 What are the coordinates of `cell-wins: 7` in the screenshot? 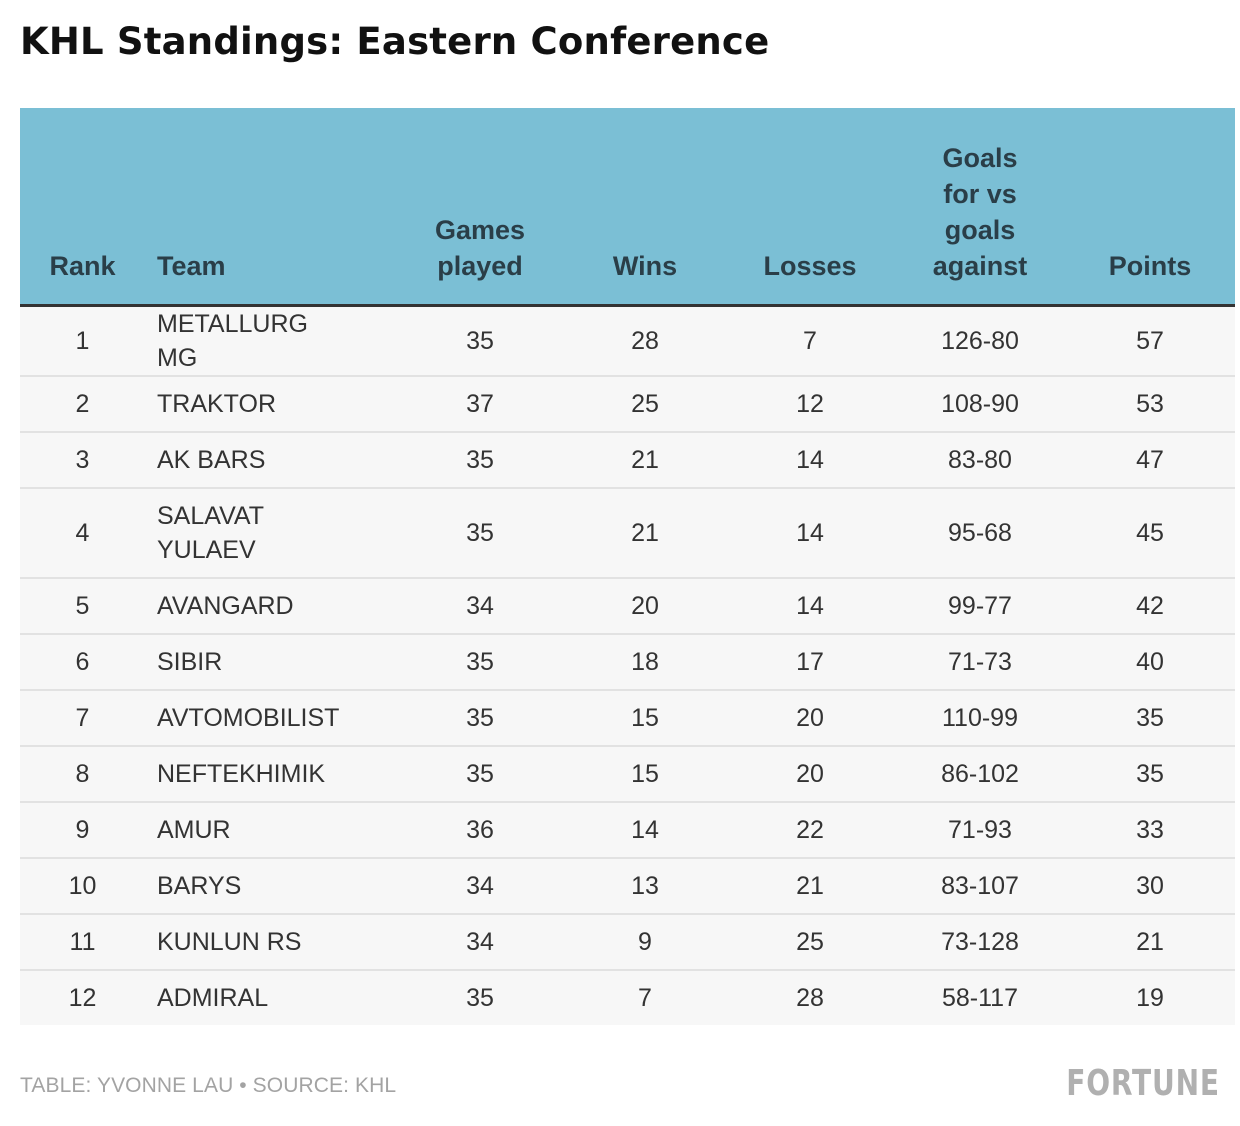 It's located at (645, 998).